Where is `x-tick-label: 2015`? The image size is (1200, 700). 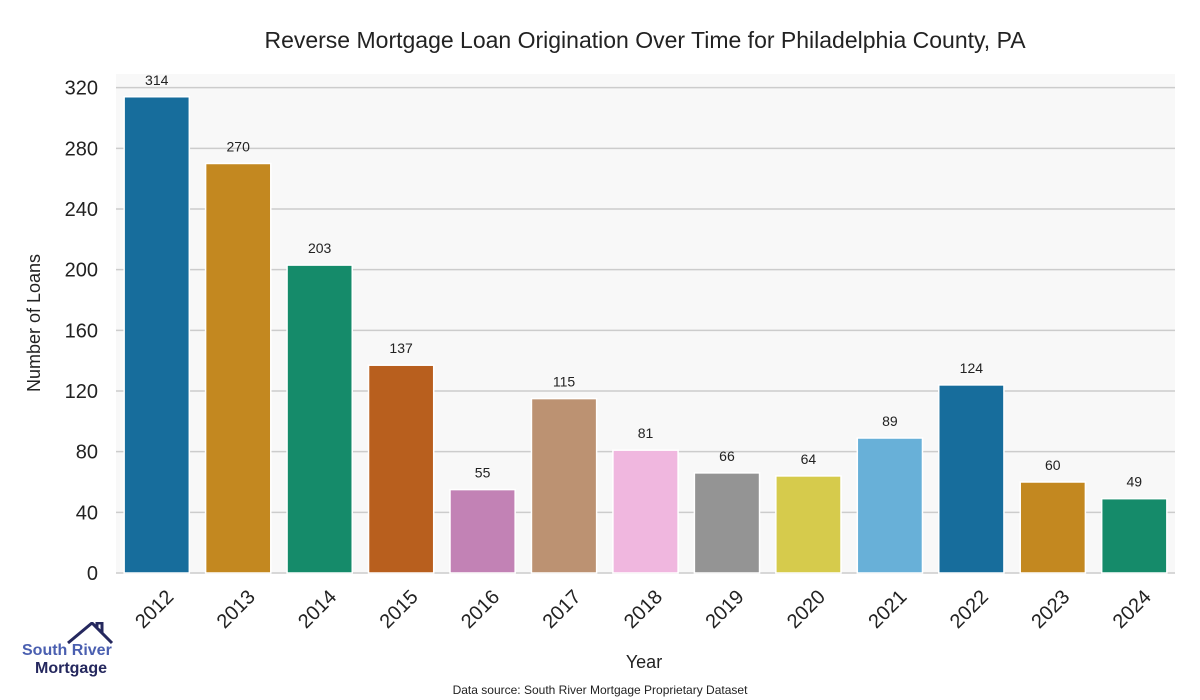
x-tick-label: 2015 is located at coordinates (399, 609).